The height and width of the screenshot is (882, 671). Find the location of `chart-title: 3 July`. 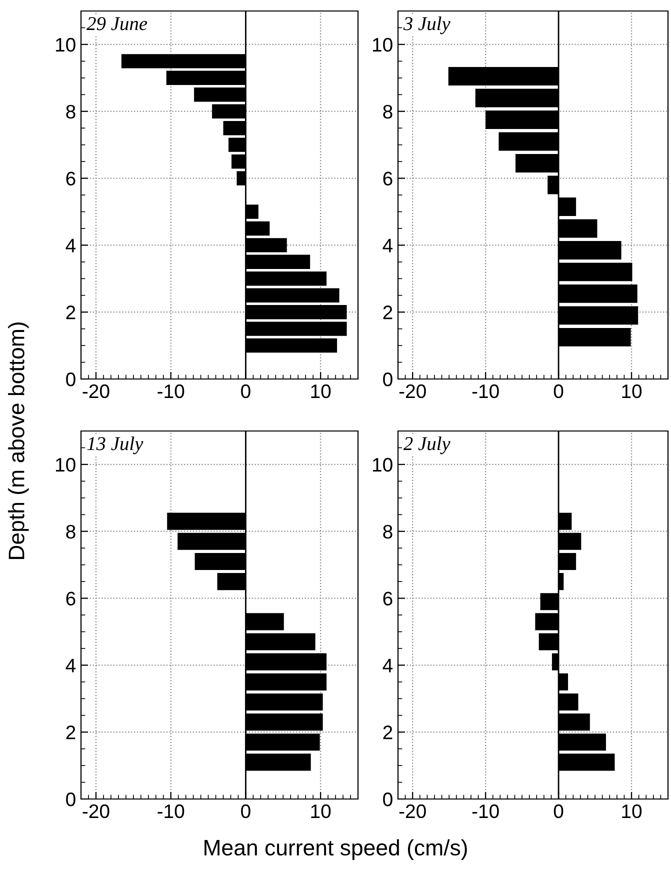

chart-title: 3 July is located at coordinates (426, 25).